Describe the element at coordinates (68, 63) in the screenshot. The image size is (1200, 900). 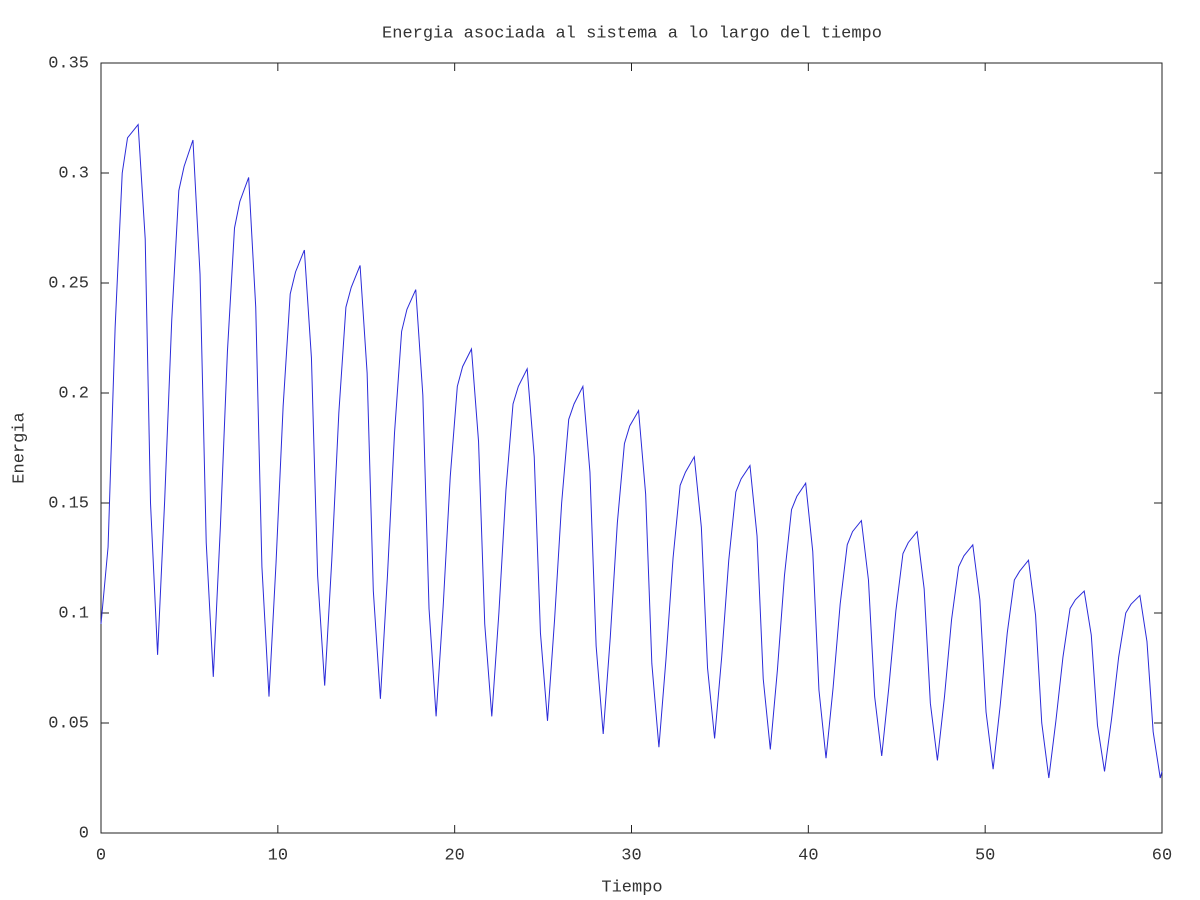
I see `y-tick-label: 0.35` at that location.